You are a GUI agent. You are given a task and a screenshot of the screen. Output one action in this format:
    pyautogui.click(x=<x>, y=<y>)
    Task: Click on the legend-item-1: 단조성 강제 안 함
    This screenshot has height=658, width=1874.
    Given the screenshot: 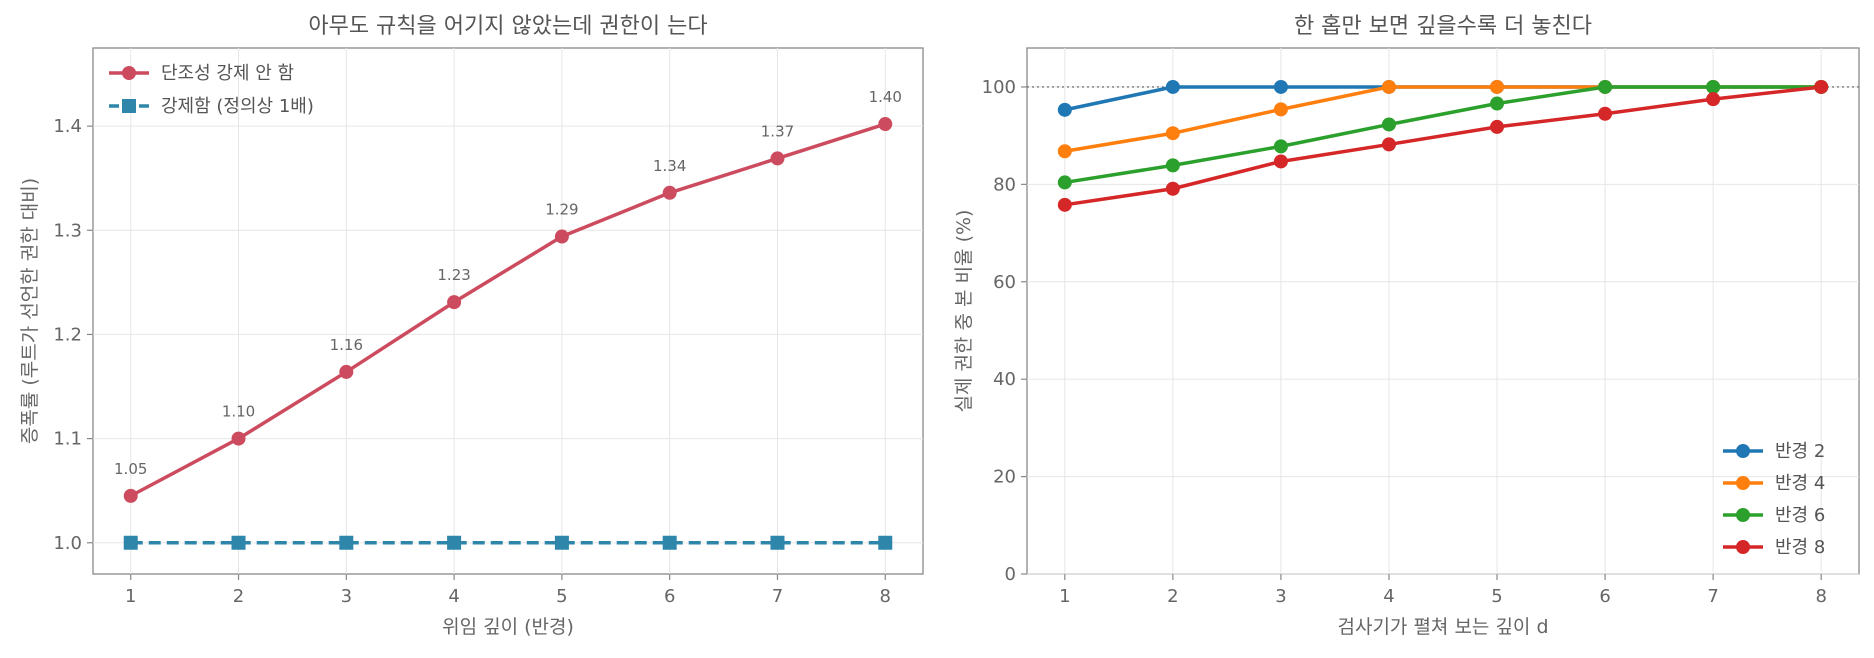 What is the action you would take?
    pyautogui.click(x=201, y=73)
    